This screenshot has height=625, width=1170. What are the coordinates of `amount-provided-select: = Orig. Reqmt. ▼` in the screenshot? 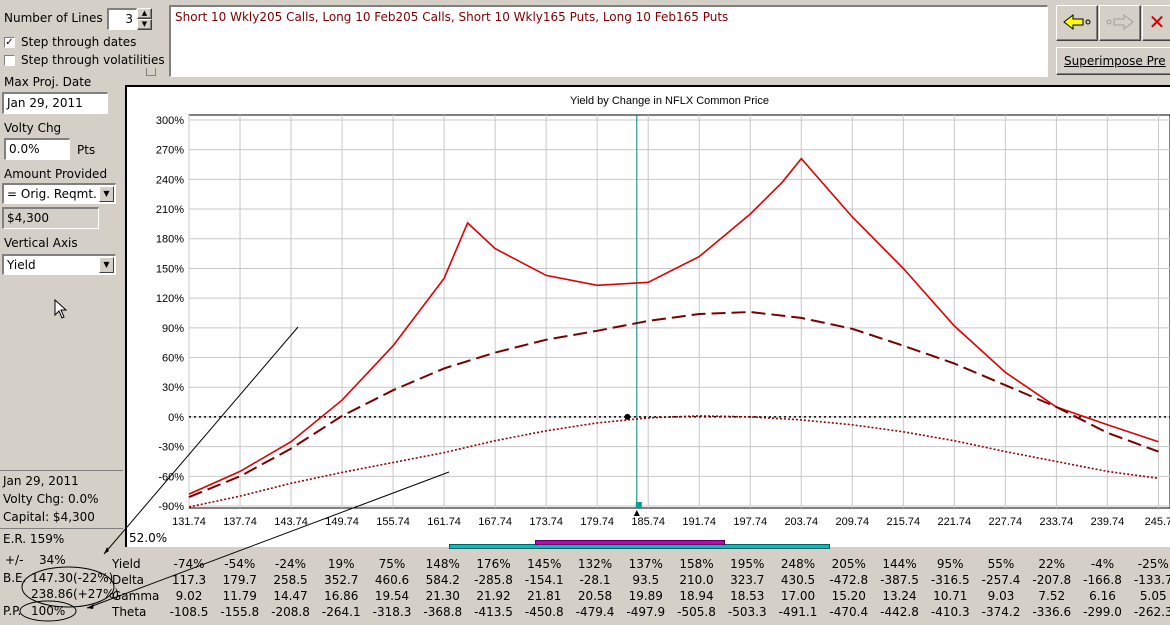 It's located at (59, 193).